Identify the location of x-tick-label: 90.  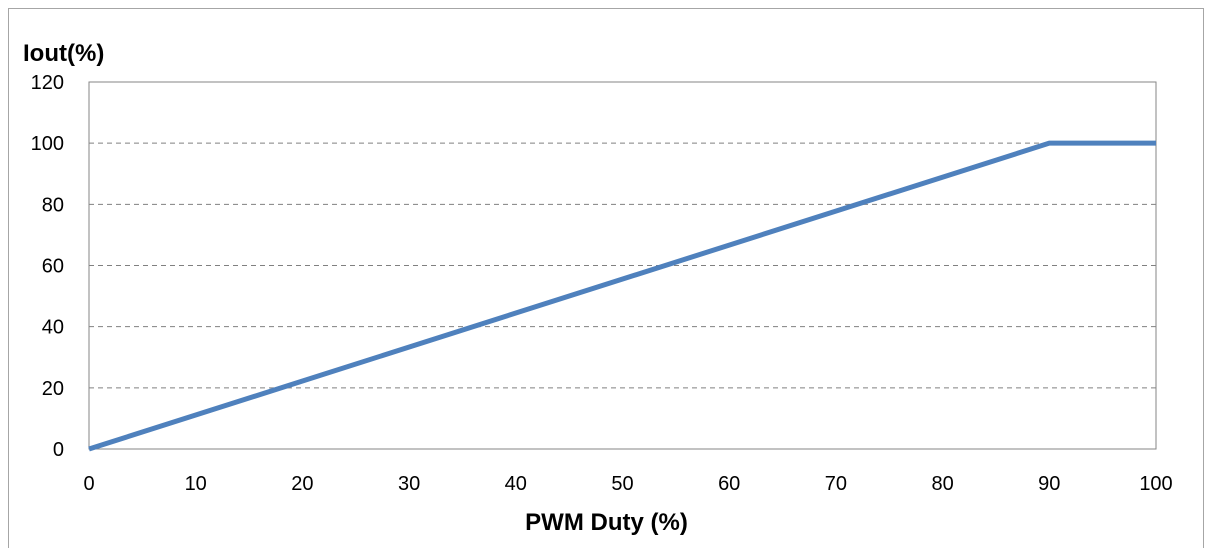
(1049, 484).